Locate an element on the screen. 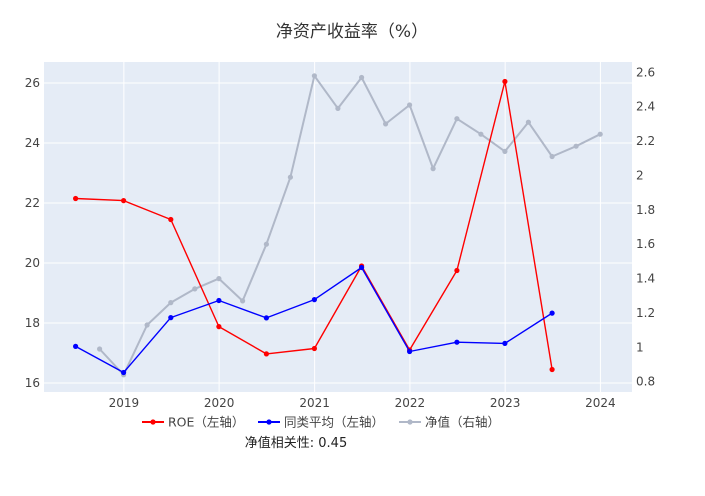 The width and height of the screenshot is (705, 496). x-tick-label: 2021 is located at coordinates (314, 403).